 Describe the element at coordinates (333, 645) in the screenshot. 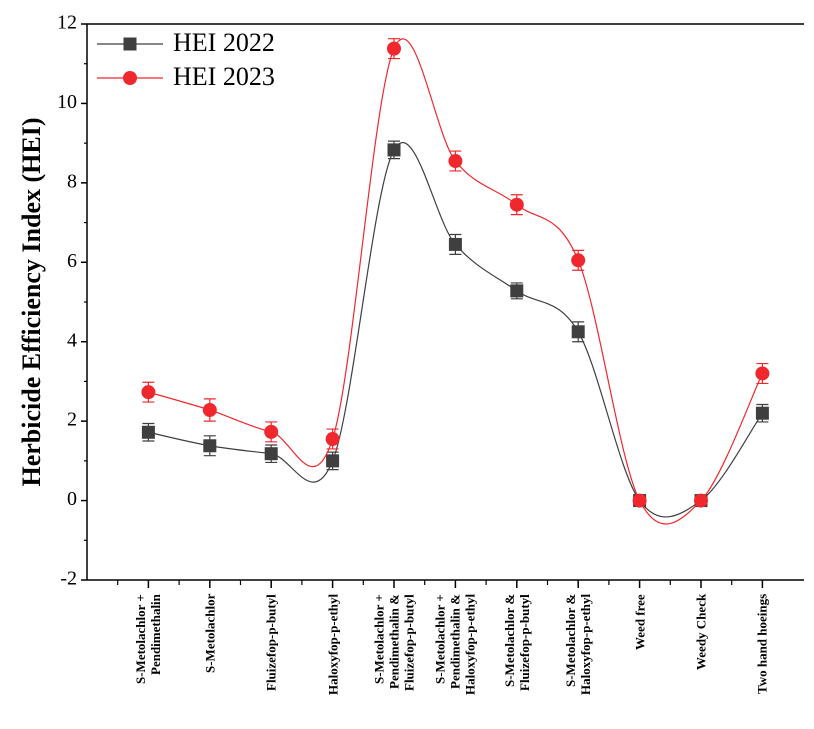

I see `x-tick-label: Haloxyfop-p-ethyl` at that location.